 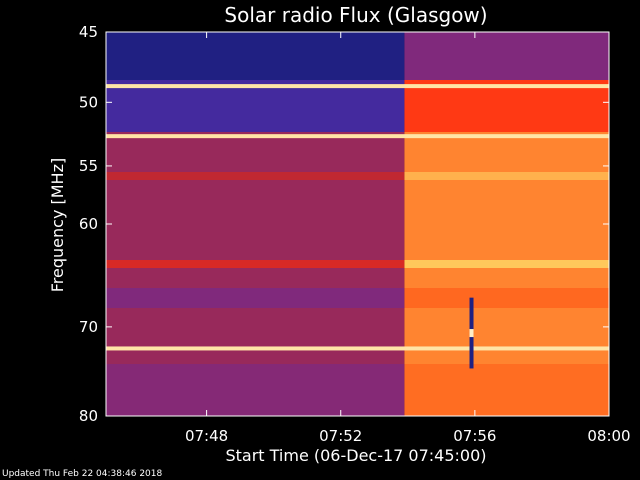 I want to click on x-tick-label: 07:48, so click(x=206, y=436).